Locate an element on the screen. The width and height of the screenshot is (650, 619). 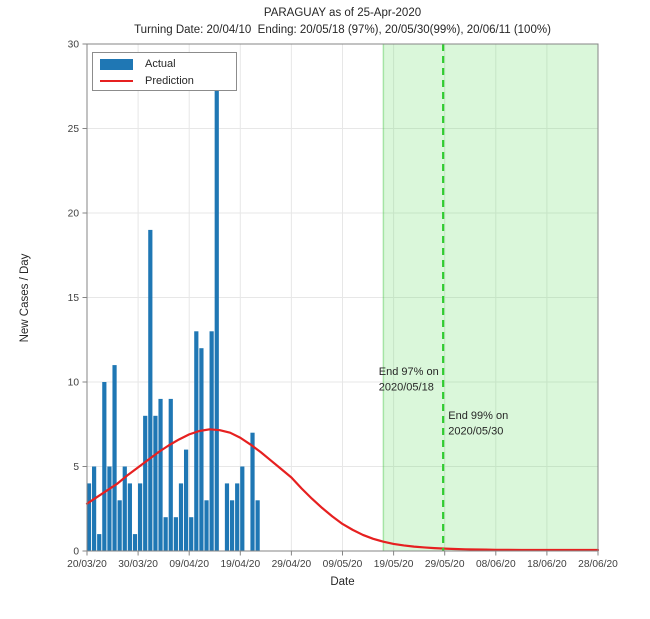
x-tick-label: 19/04/20 is located at coordinates (240, 564).